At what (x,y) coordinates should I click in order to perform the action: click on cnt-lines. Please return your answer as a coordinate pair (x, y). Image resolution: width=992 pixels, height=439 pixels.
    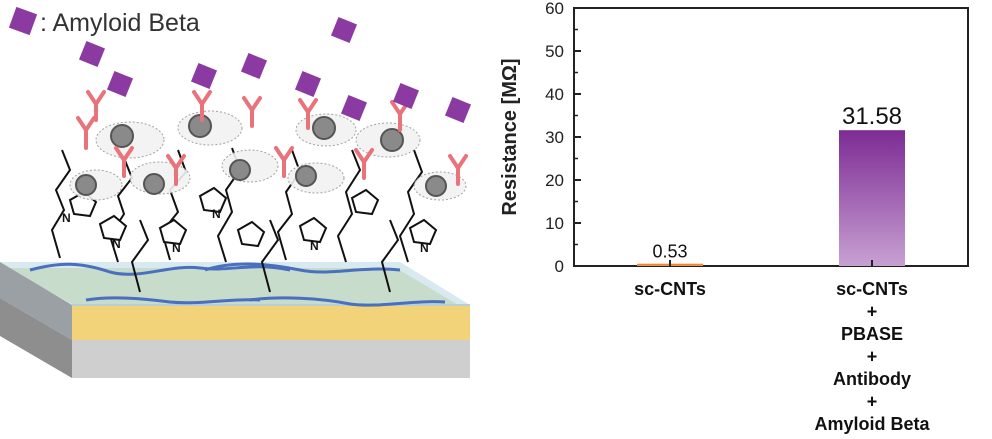
    Looking at the image, I should click on (237, 284).